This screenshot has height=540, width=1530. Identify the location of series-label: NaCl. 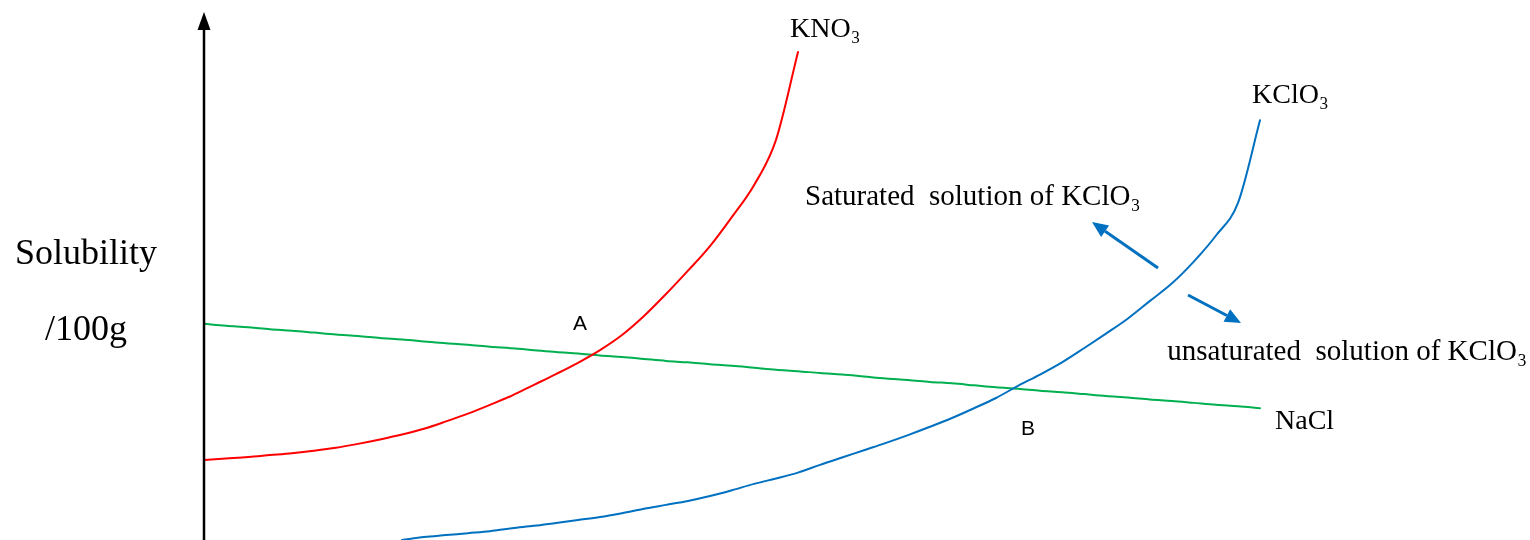
(1305, 420).